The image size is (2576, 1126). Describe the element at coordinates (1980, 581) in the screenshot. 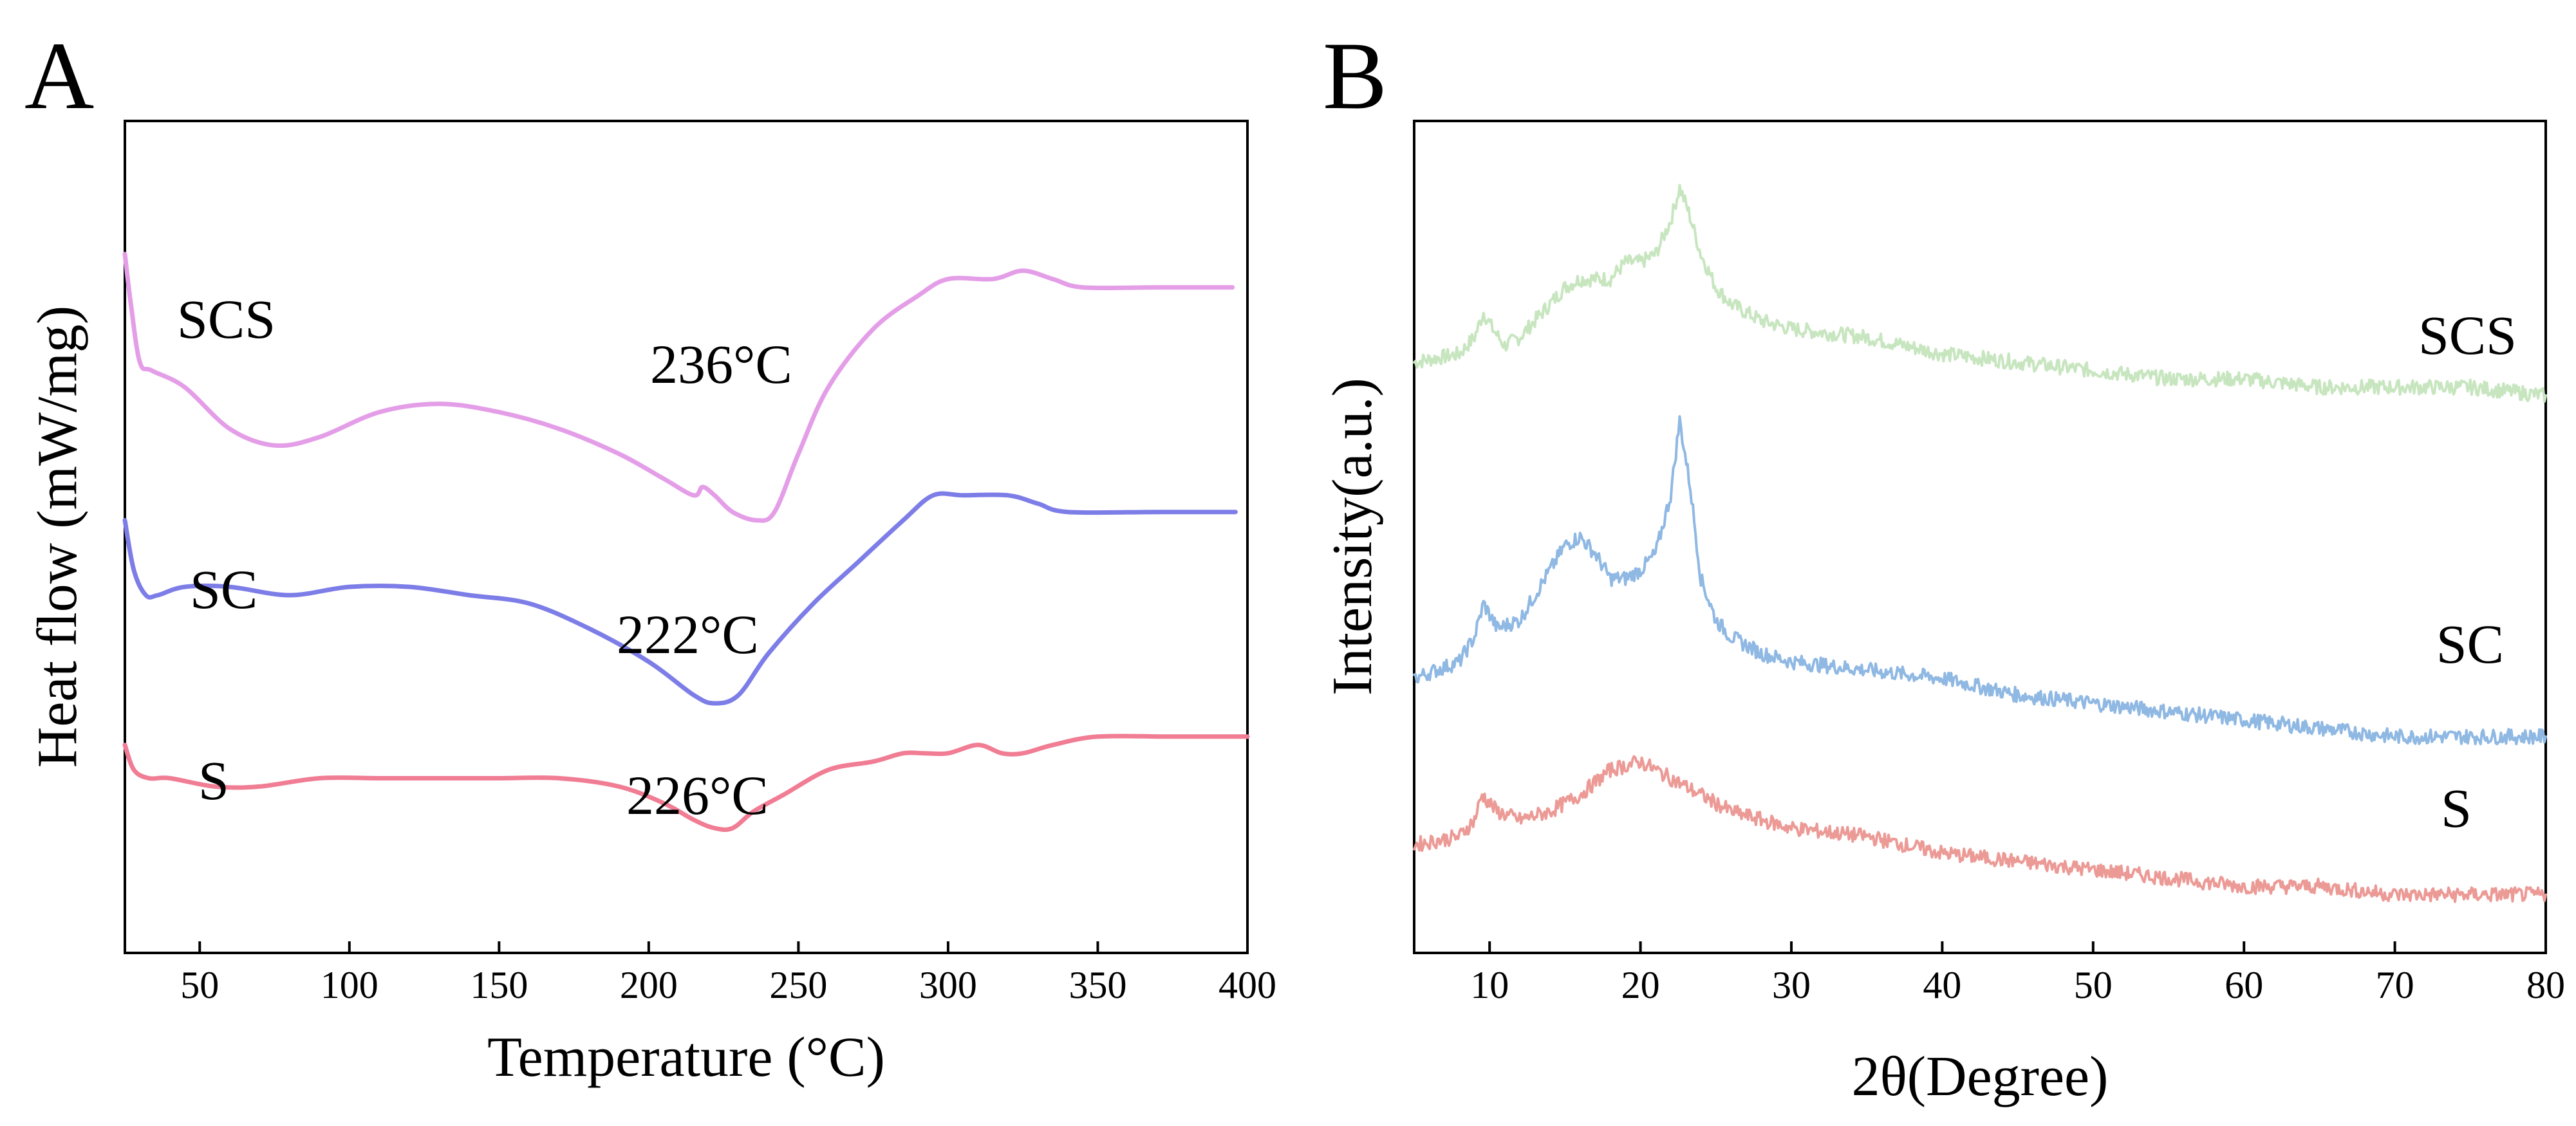

I see `series-line-sc-b` at that location.